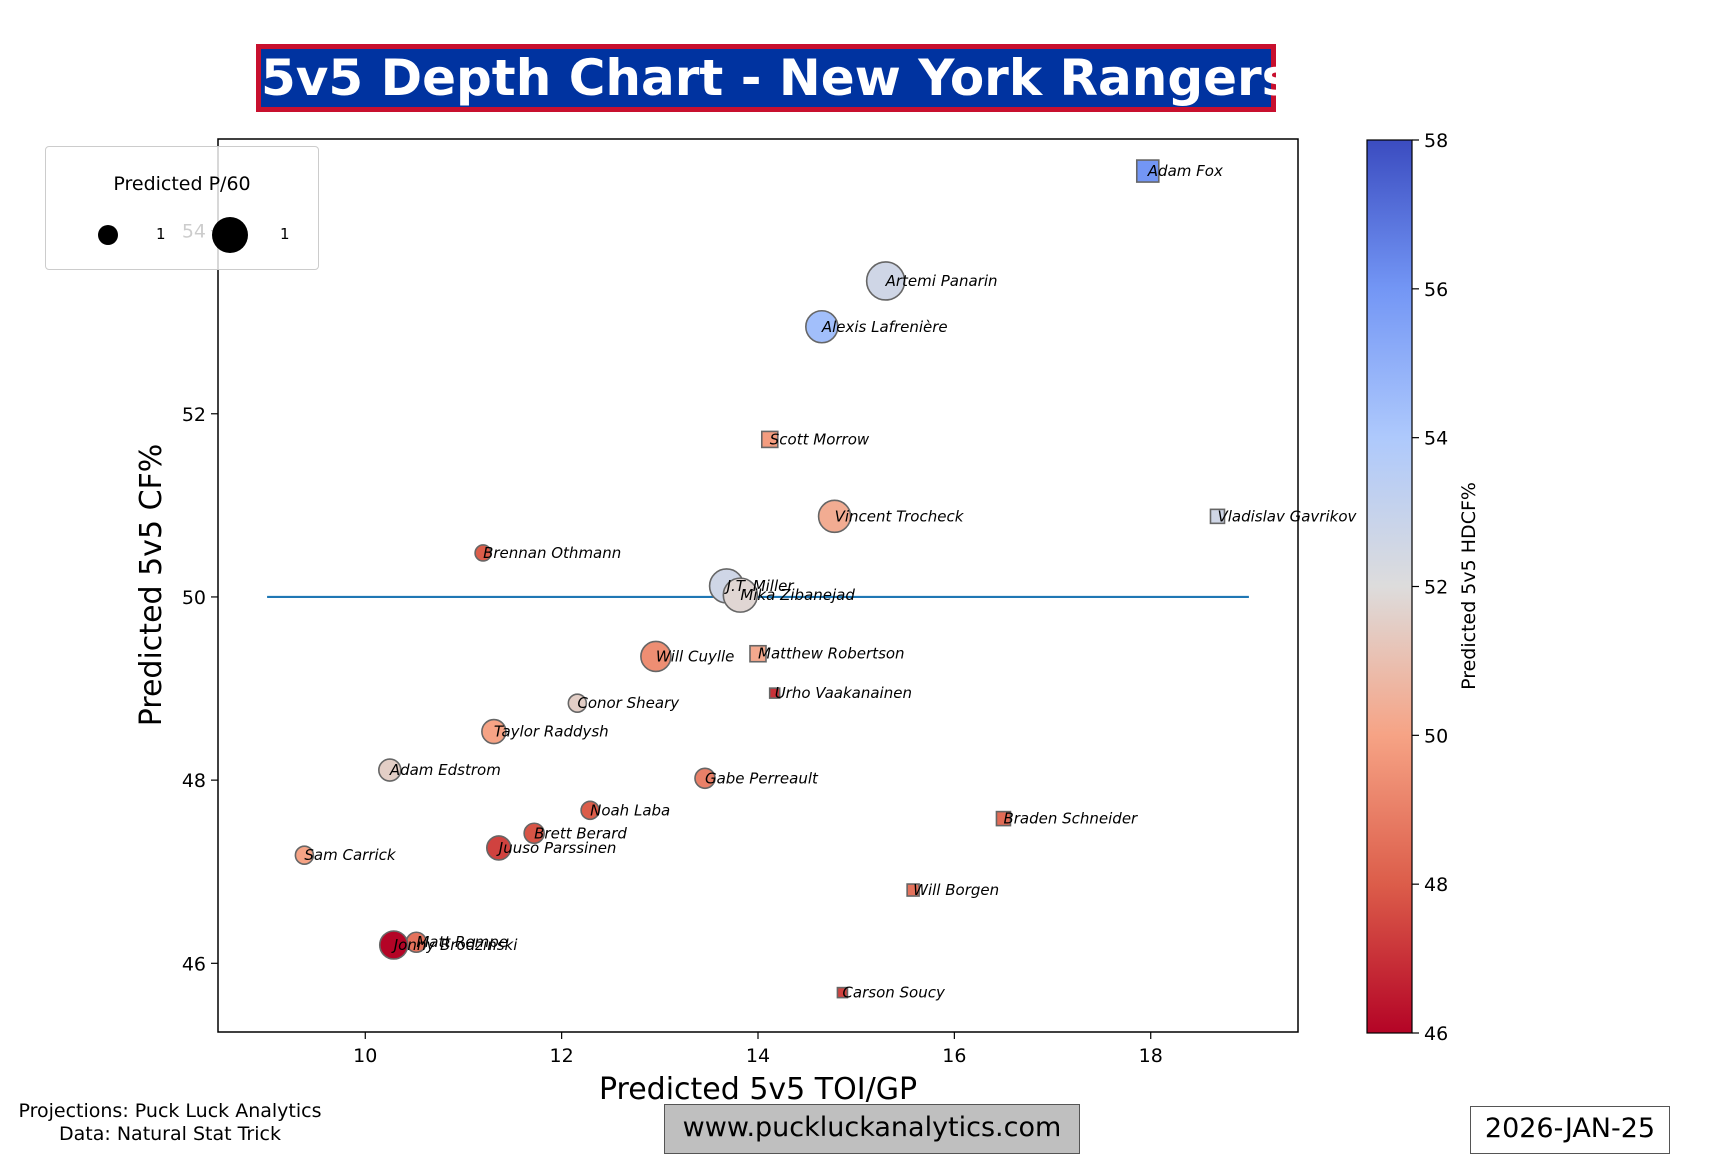 This screenshot has width=1728, height=1154. What do you see at coordinates (885, 281) in the screenshot?
I see `point-artemi-panarin` at bounding box center [885, 281].